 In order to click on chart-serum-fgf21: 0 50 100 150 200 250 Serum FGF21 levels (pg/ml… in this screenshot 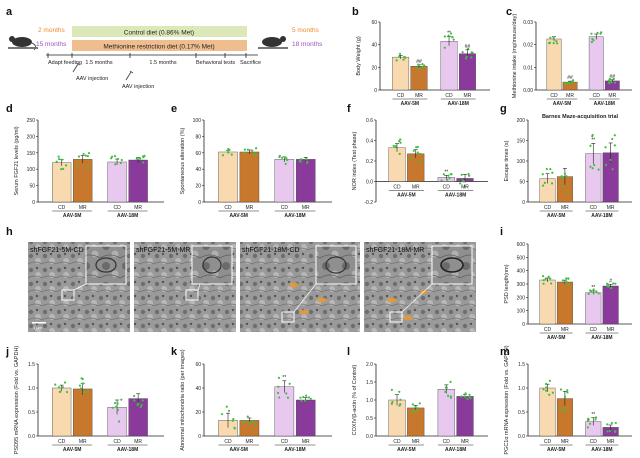, I will do `click(89, 168)`.